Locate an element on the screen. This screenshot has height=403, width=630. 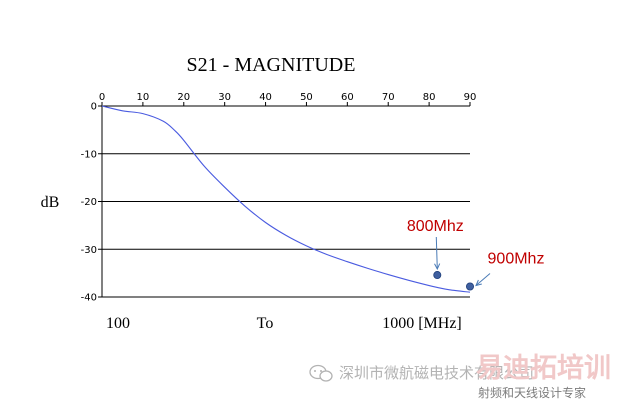
y-tick-labels: 0 -10 -20 -30 -40 is located at coordinates (91, 203).